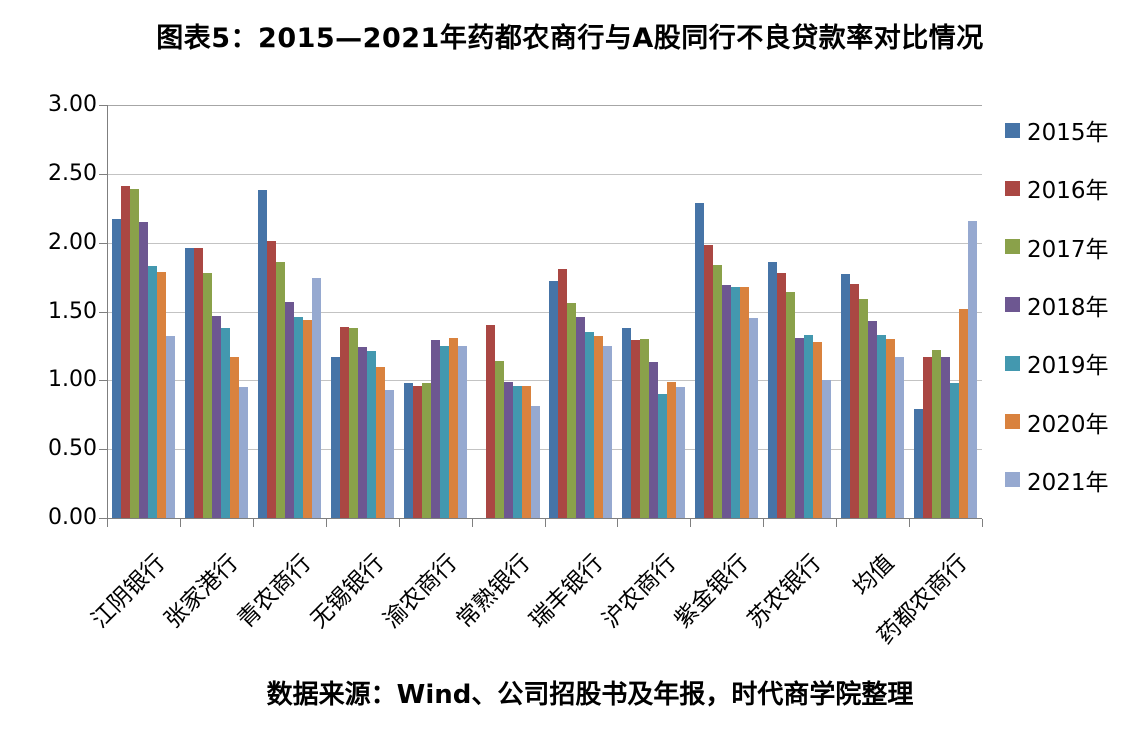 Image resolution: width=1140 pixels, height=735 pixels. What do you see at coordinates (891, 428) in the screenshot?
I see `bar-2020年-均值` at bounding box center [891, 428].